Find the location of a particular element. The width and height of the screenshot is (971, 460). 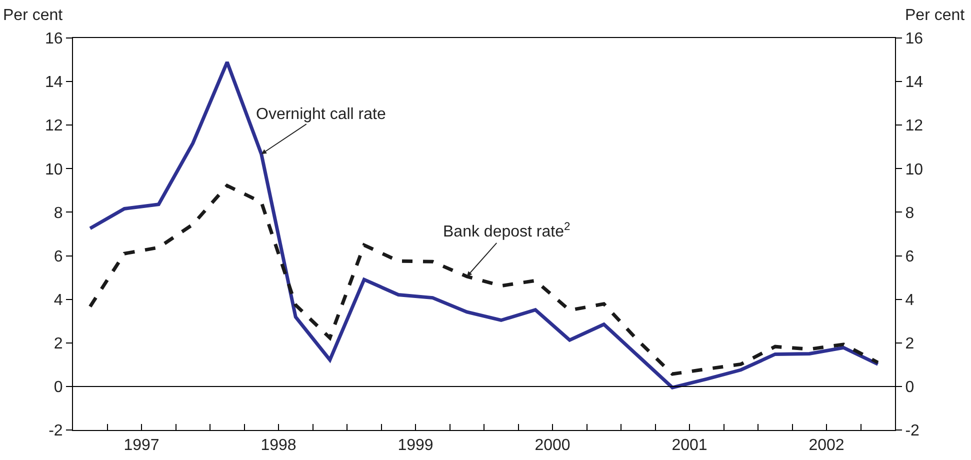

y-tick-label: -2 is located at coordinates (55, 431).